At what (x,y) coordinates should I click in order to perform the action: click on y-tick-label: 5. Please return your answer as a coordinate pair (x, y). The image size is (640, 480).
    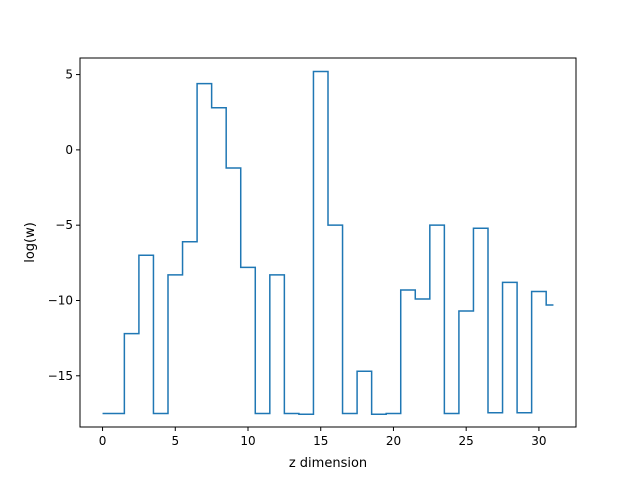
    Looking at the image, I should click on (69, 75).